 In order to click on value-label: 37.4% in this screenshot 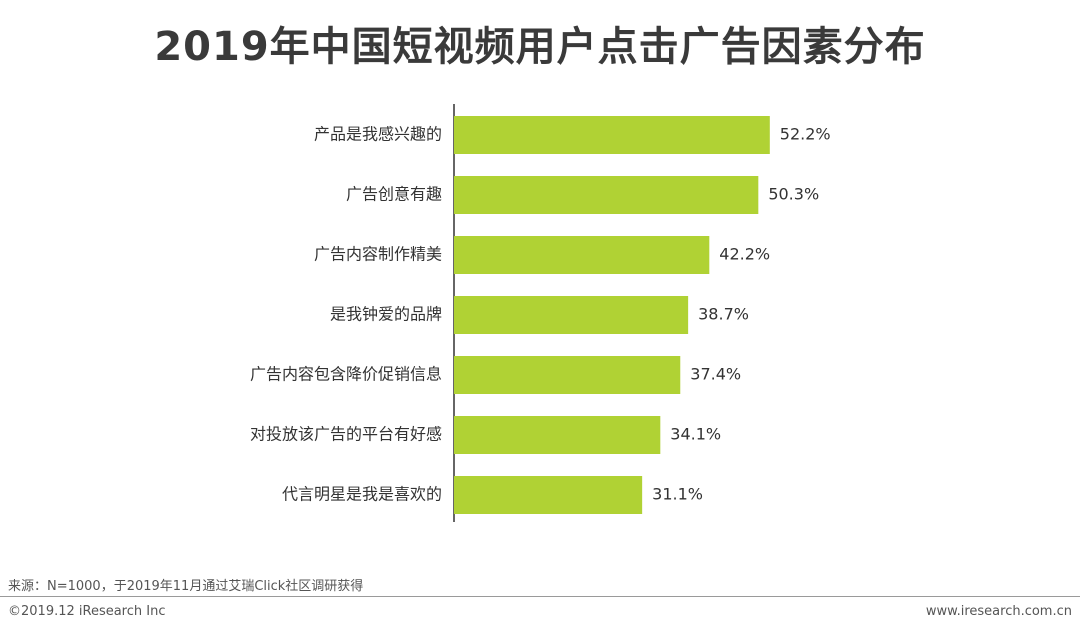, I will do `click(715, 374)`.